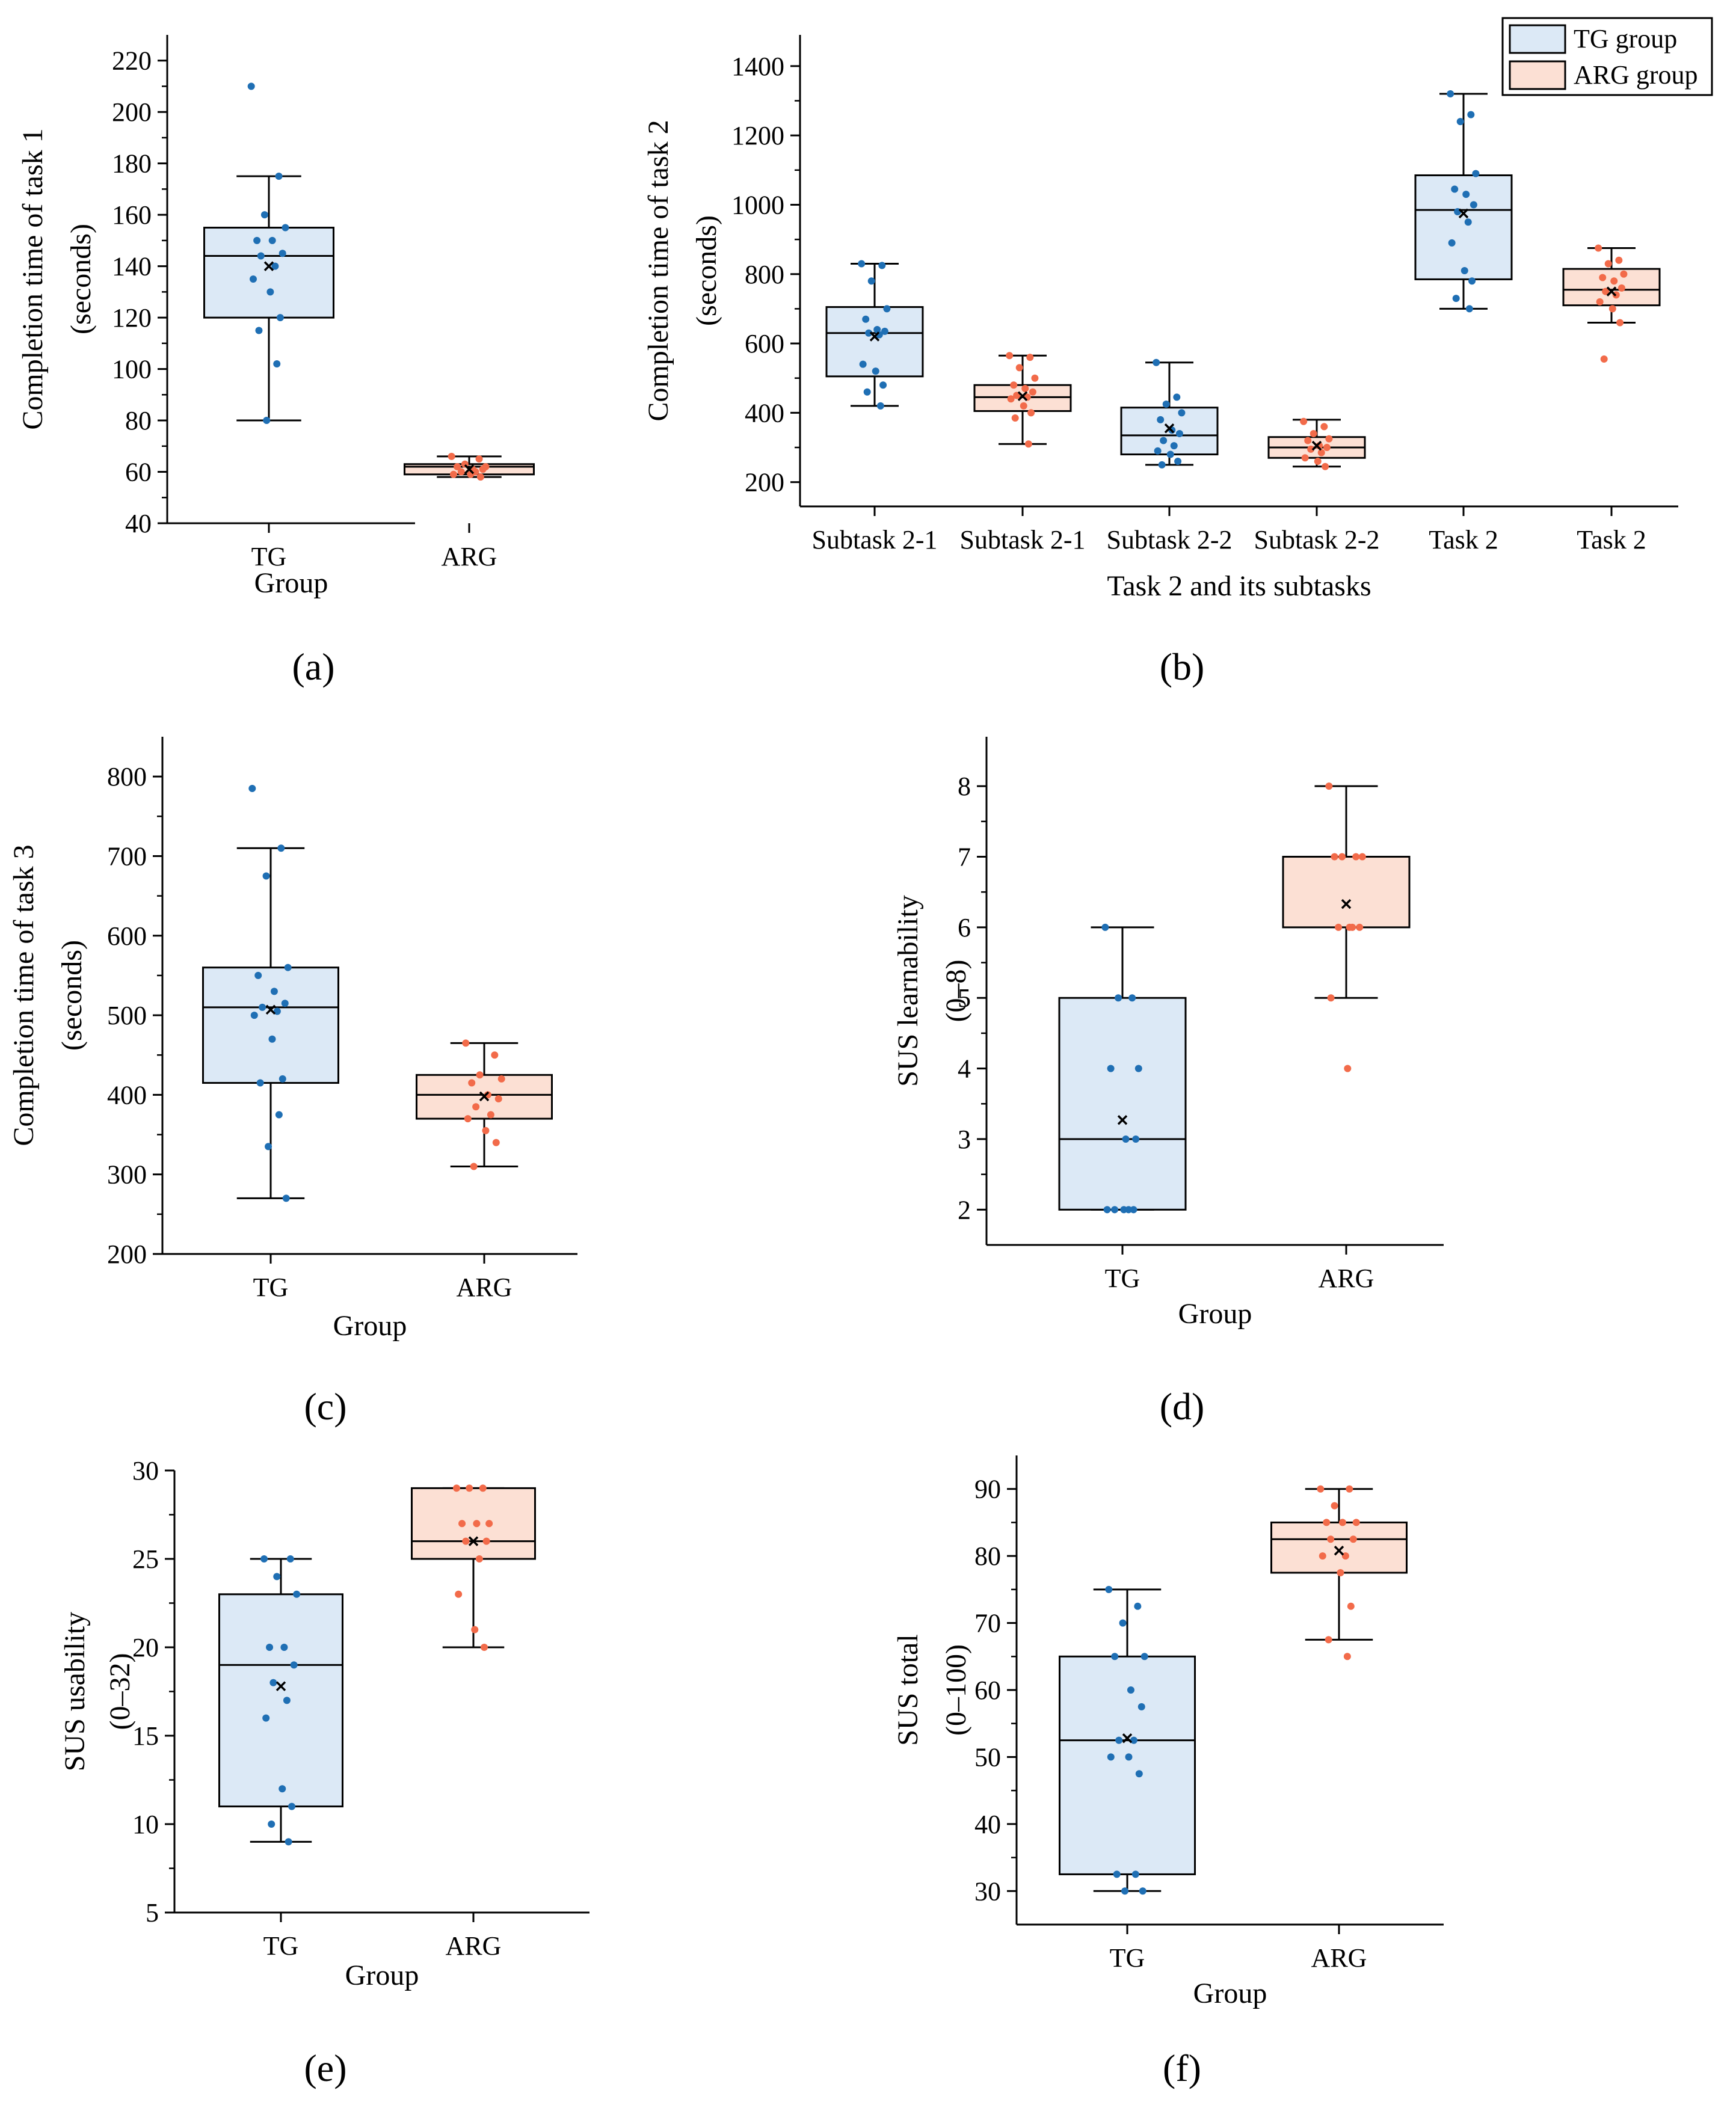  I want to click on y-axis-title: (0–8), so click(956, 991).